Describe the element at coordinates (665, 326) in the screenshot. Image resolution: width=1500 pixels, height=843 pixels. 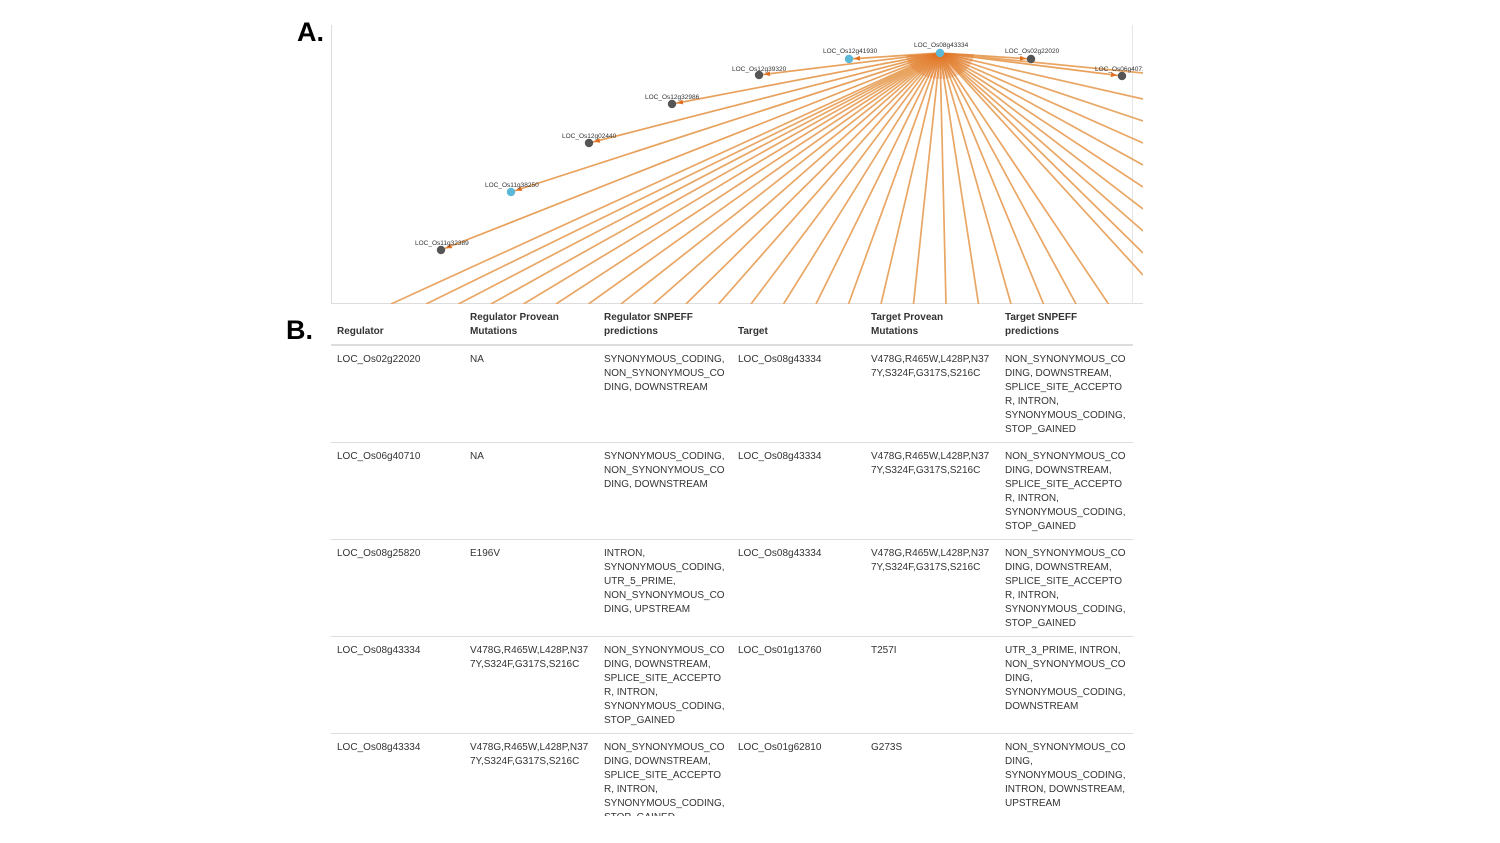
I see `column-header-regulator-snpeff: Regulator SNPEFF predictions` at that location.